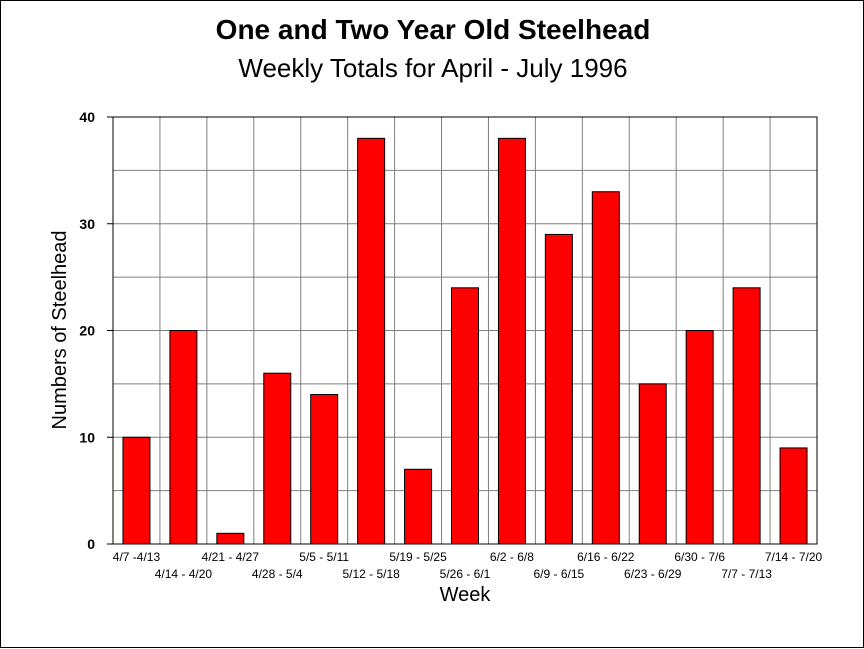 The image size is (864, 649). I want to click on x-tick-label: 7/14 - 7/20, so click(794, 557).